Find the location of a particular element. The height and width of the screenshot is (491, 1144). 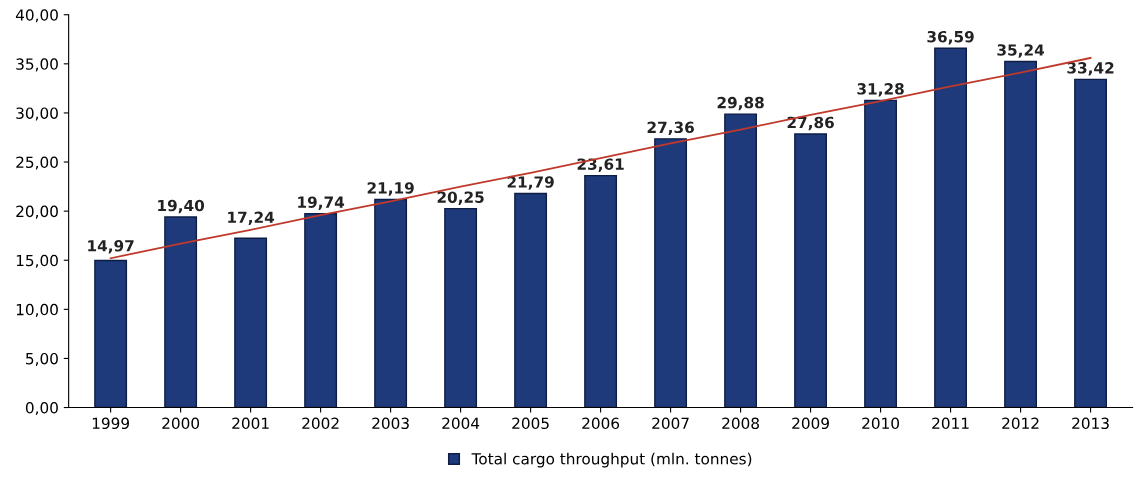

x-tick-label: 2004 is located at coordinates (461, 423).